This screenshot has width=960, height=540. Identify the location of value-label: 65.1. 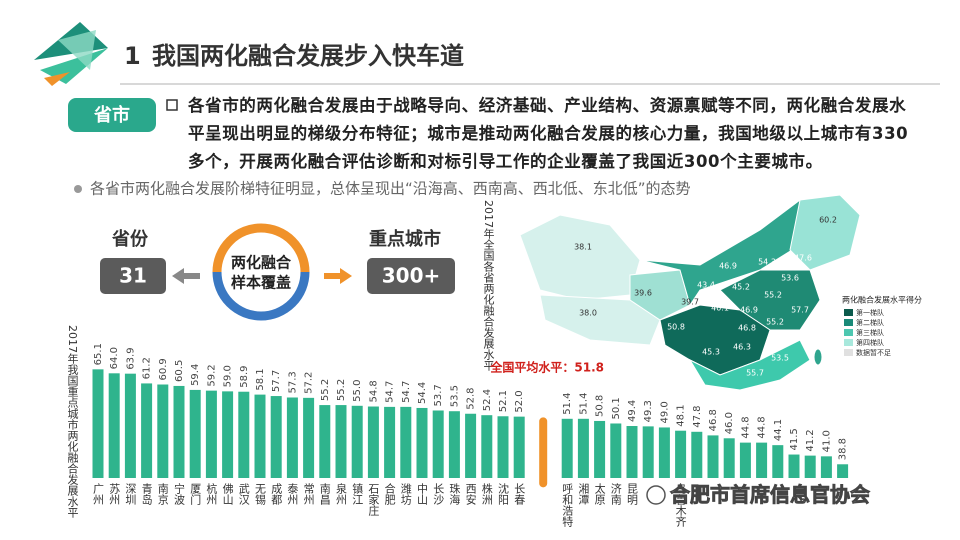
(98, 354).